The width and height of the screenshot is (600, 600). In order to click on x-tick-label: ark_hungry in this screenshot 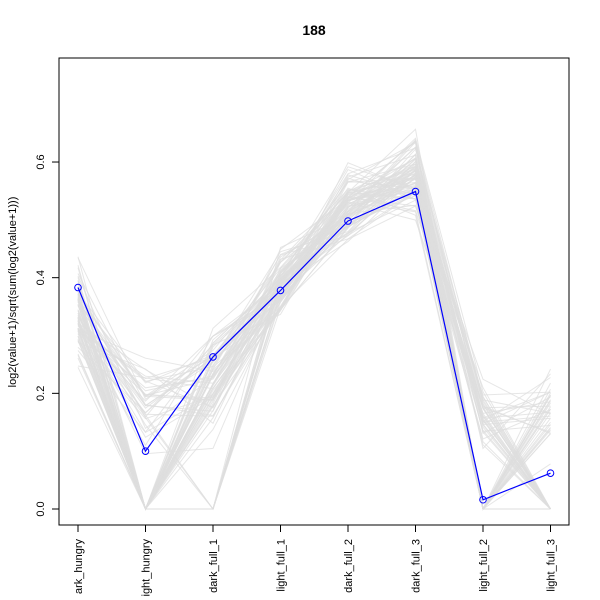, I will do `click(79, 567)`.